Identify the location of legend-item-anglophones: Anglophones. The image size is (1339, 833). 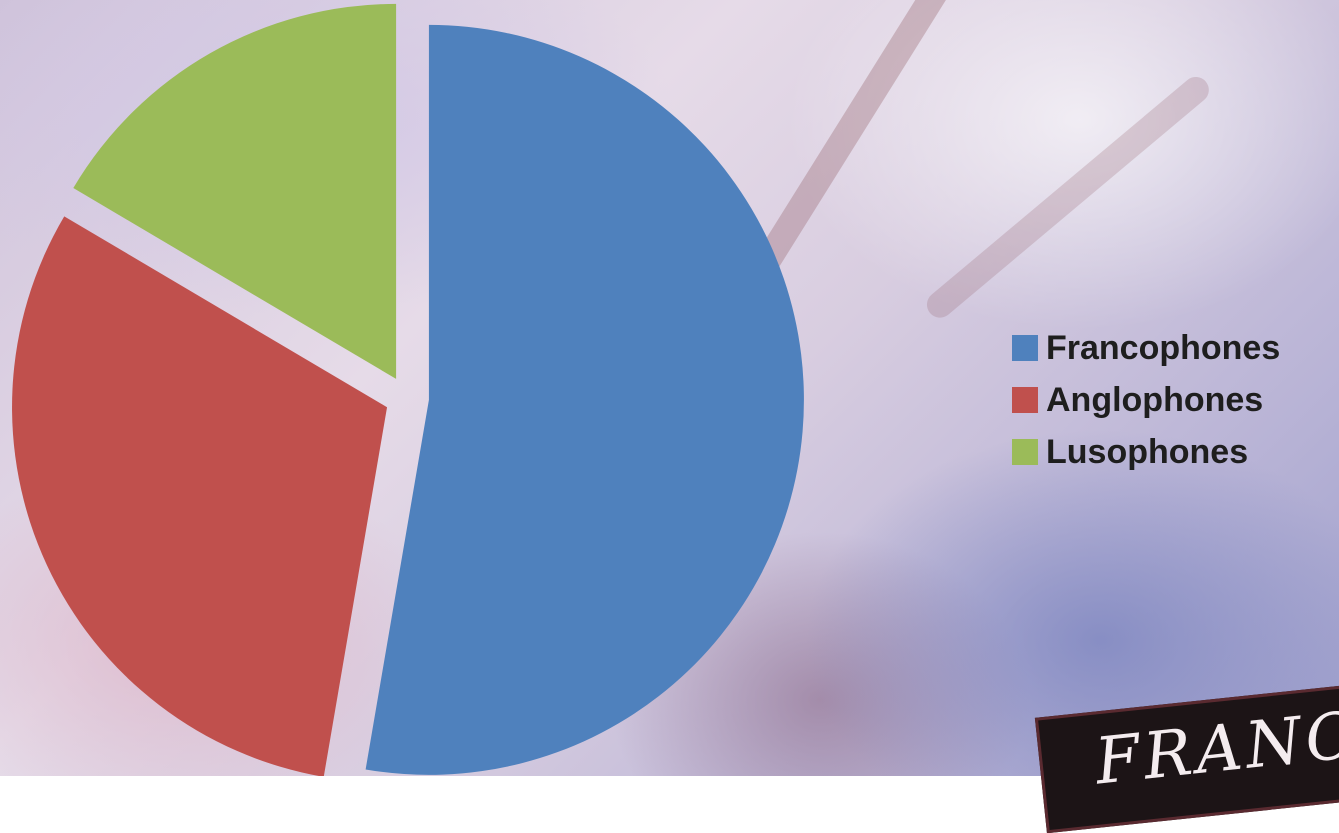
(1146, 400).